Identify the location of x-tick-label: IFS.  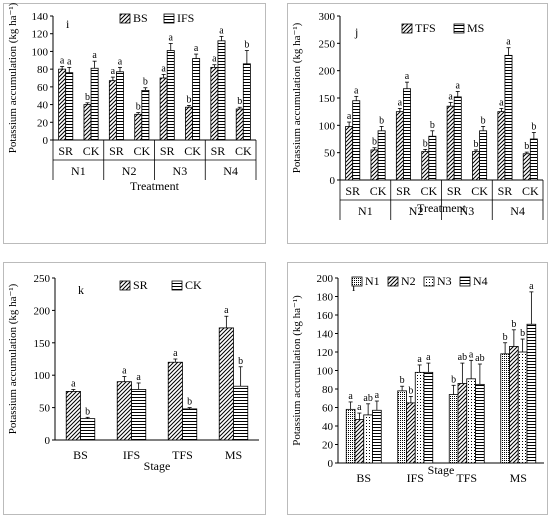
(415, 478).